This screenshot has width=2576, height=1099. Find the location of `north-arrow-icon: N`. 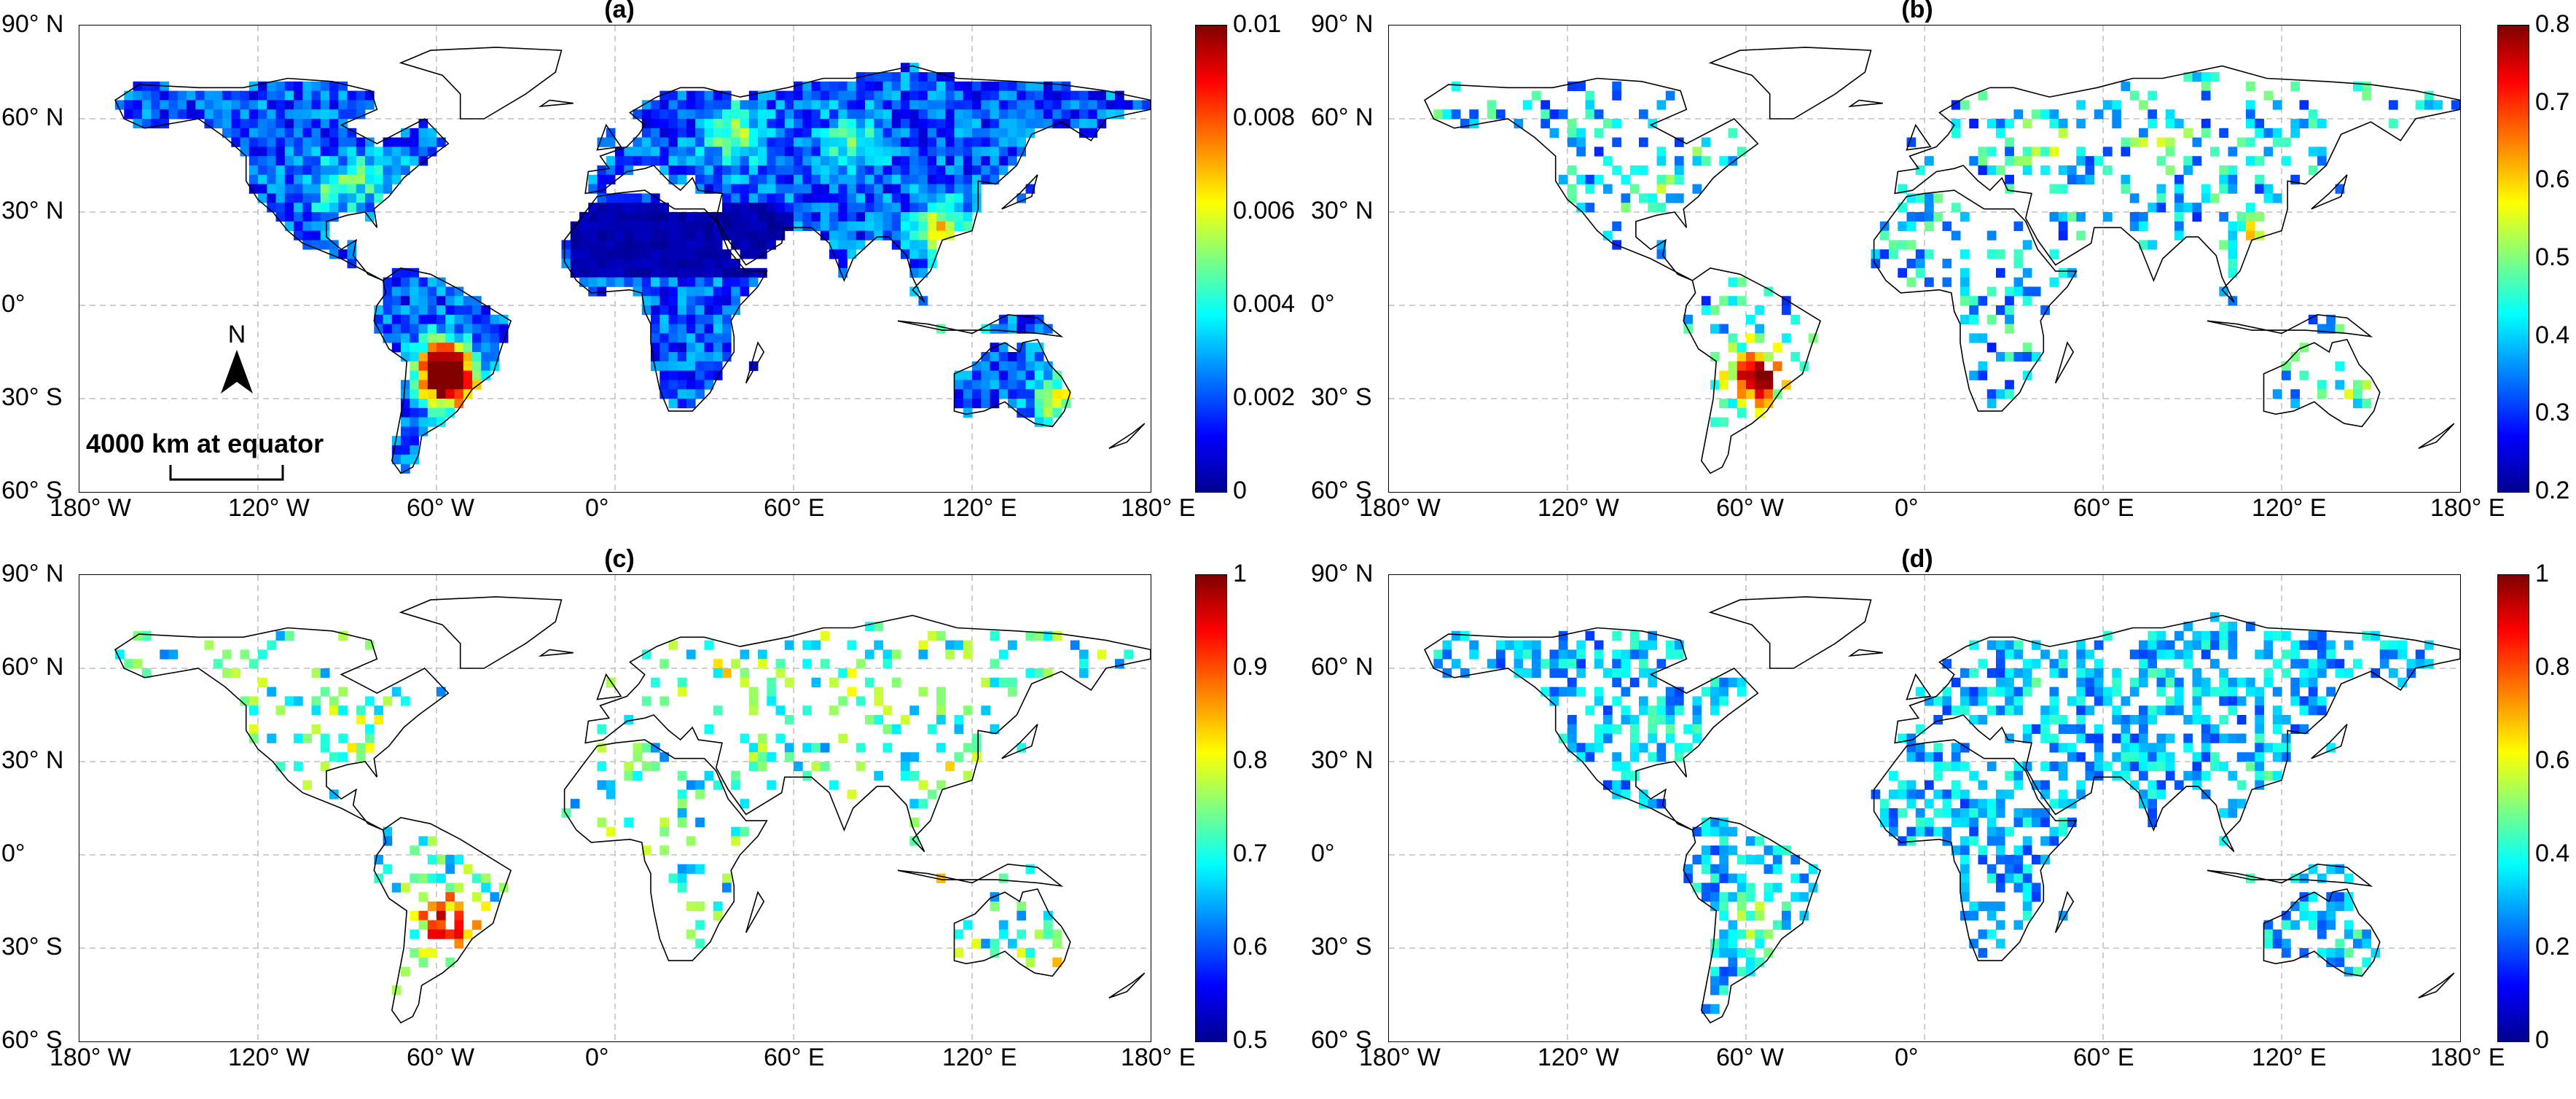

north-arrow-icon: N is located at coordinates (237, 361).